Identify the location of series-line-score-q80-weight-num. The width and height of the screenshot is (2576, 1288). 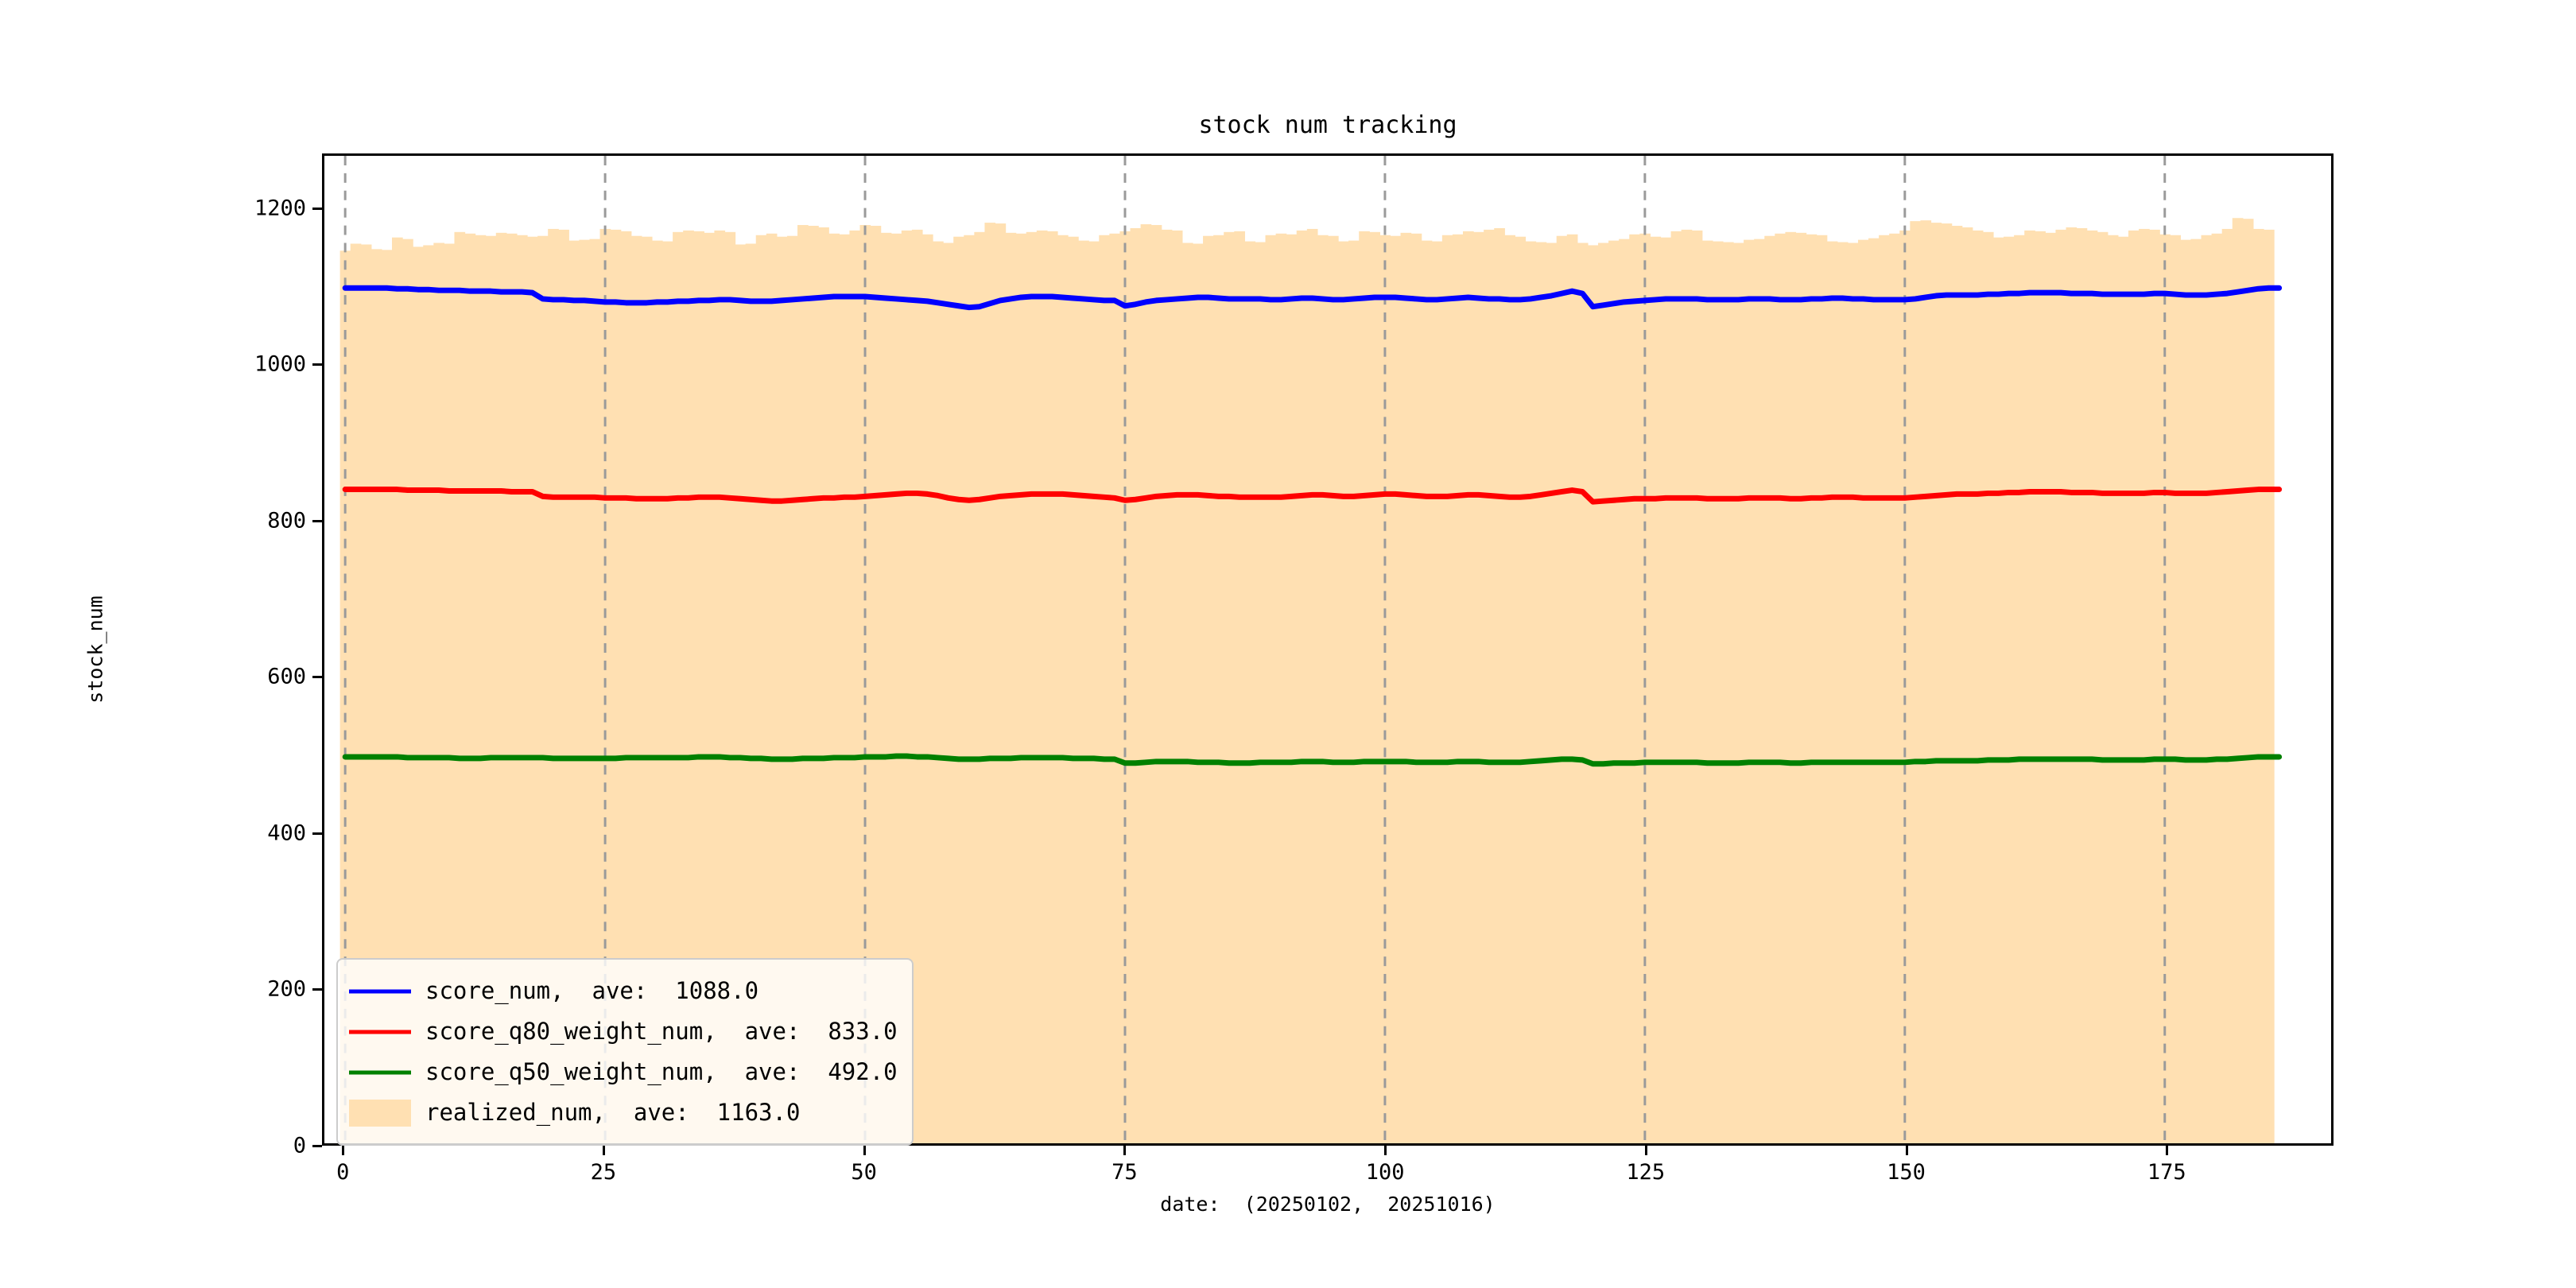
(1312, 496).